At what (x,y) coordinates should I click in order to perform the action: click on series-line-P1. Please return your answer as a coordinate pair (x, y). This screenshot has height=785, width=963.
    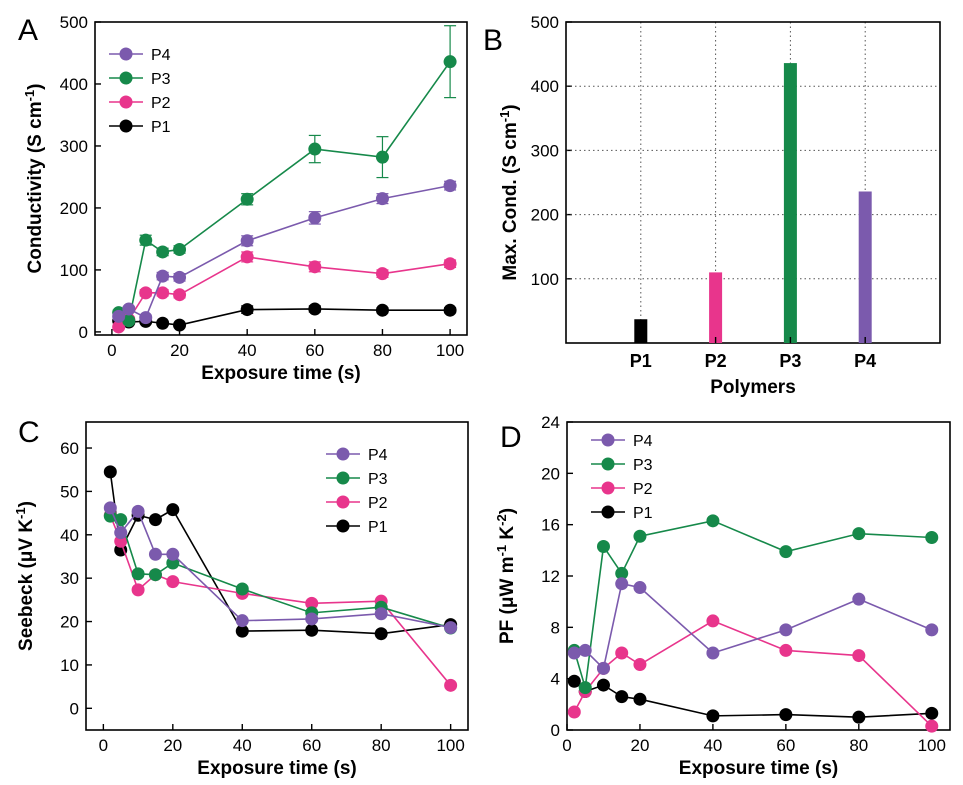
    Looking at the image, I should click on (752, 699).